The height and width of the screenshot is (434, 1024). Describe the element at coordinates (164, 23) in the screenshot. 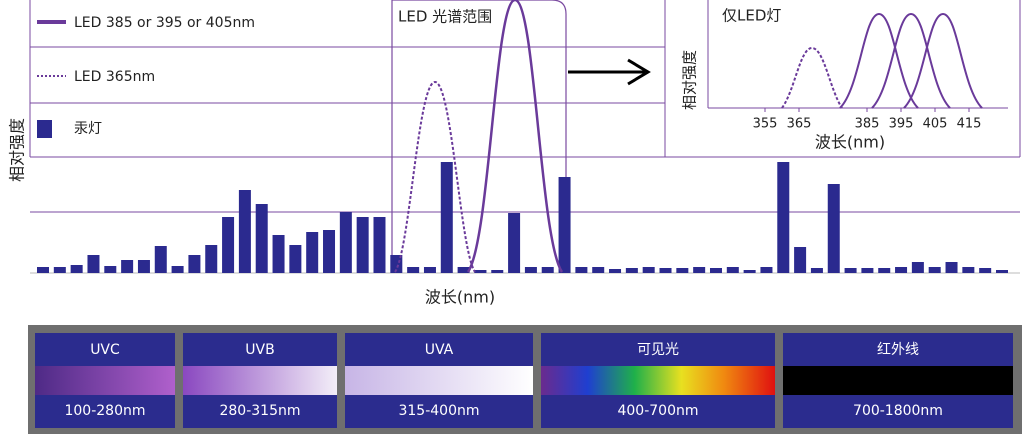

I see `legend-label: LED 385 or 395 or 405nm` at that location.